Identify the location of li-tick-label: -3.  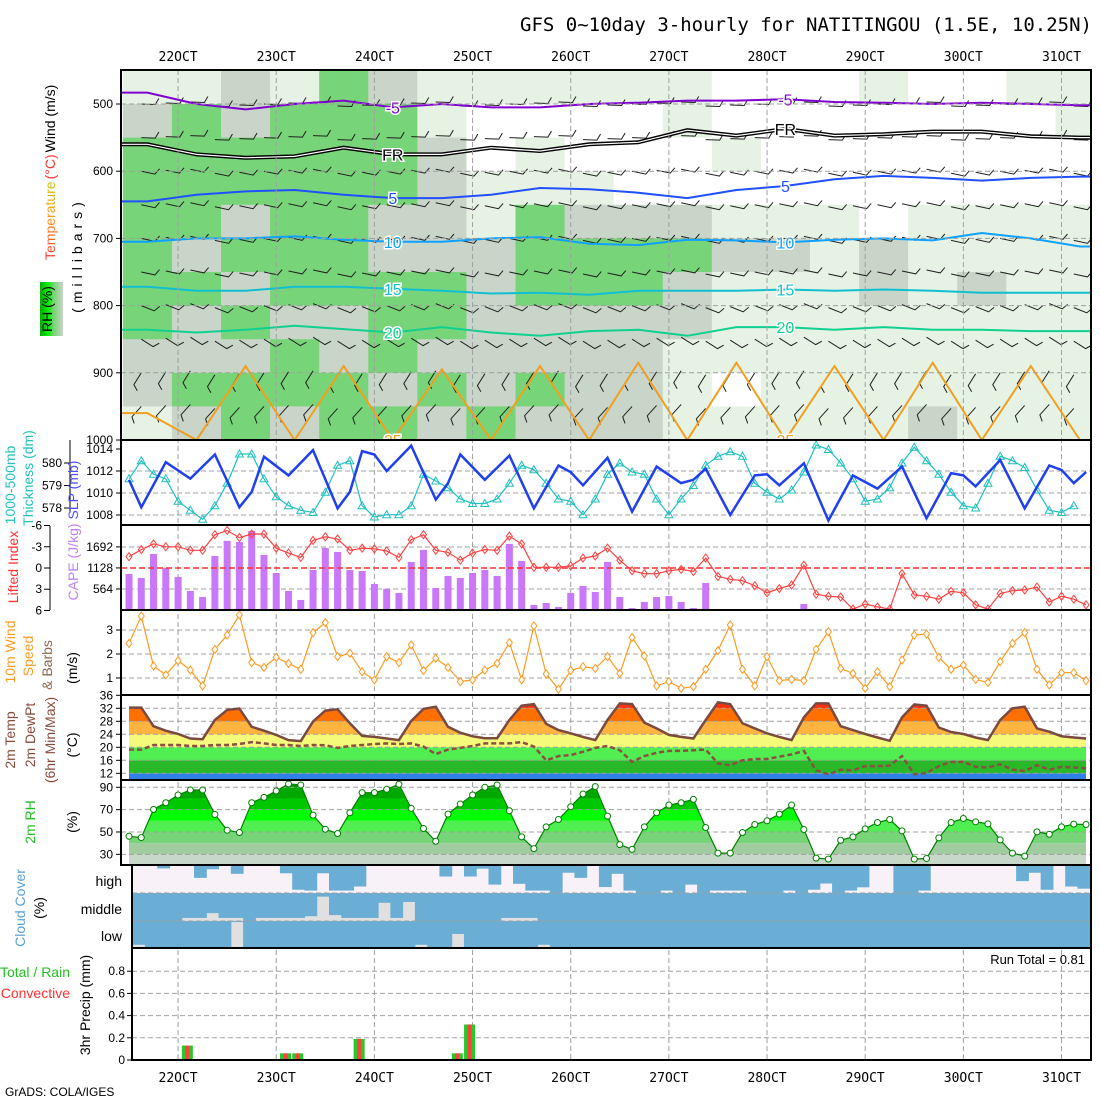
(36, 547).